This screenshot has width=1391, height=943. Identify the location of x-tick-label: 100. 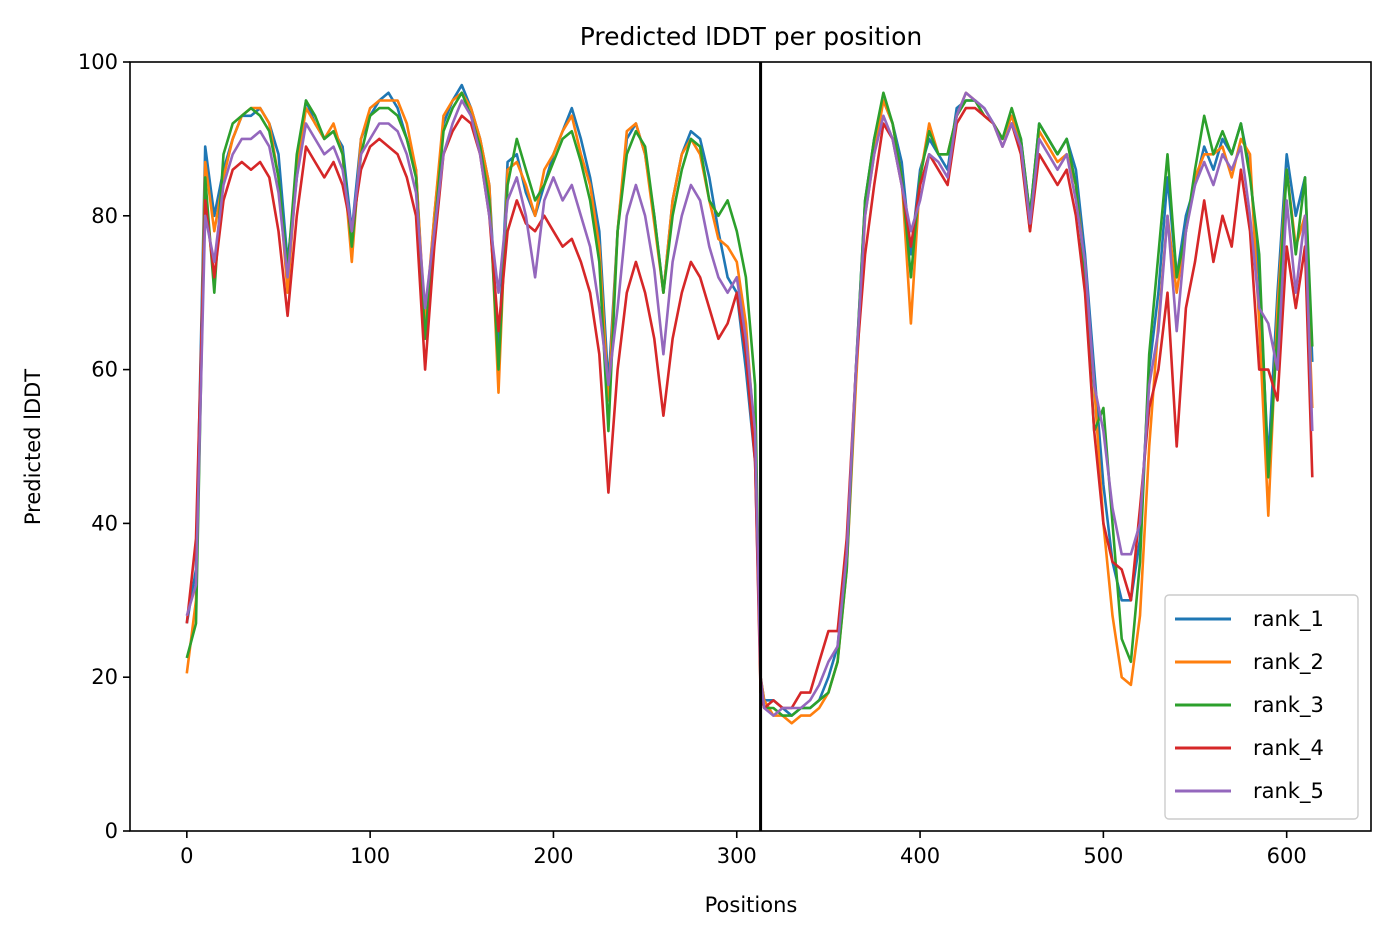
(370, 856).